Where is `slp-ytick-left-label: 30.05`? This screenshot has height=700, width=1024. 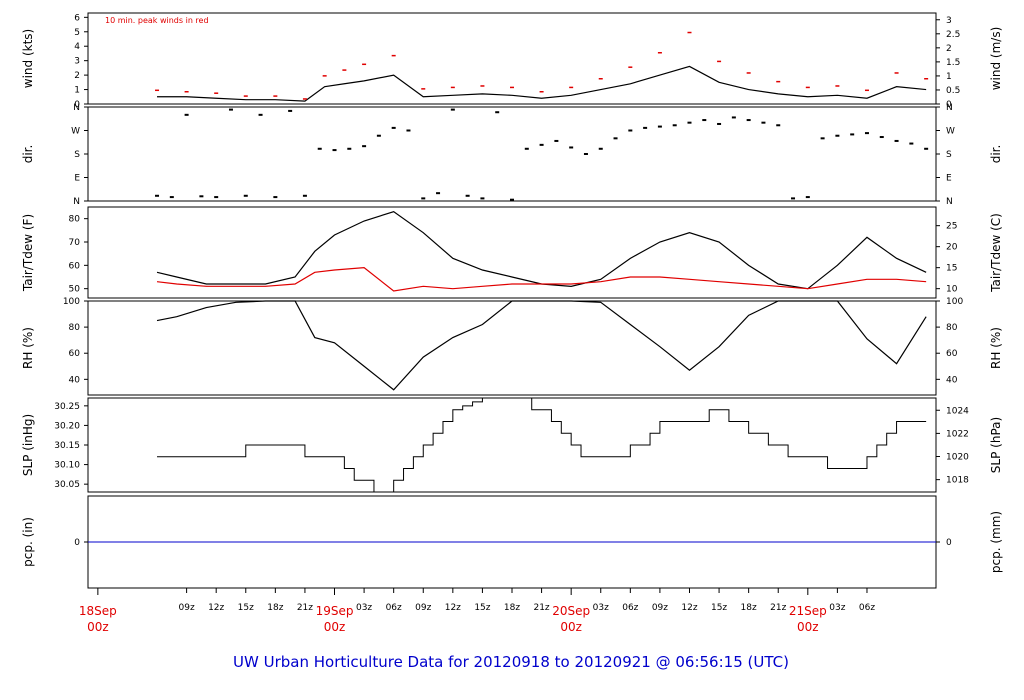 slp-ytick-left-label: 30.05 is located at coordinates (67, 485).